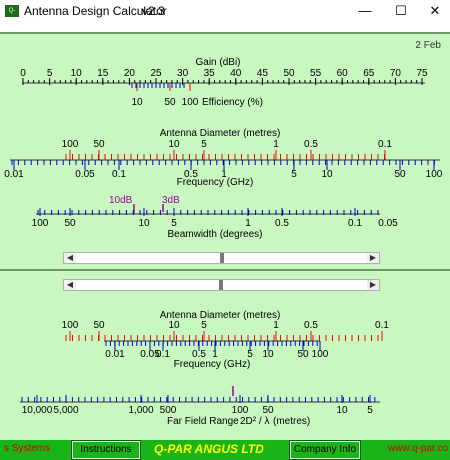 The height and width of the screenshot is (460, 450). What do you see at coordinates (40, 223) in the screenshot?
I see `beamwidth-tick-label: 100` at bounding box center [40, 223].